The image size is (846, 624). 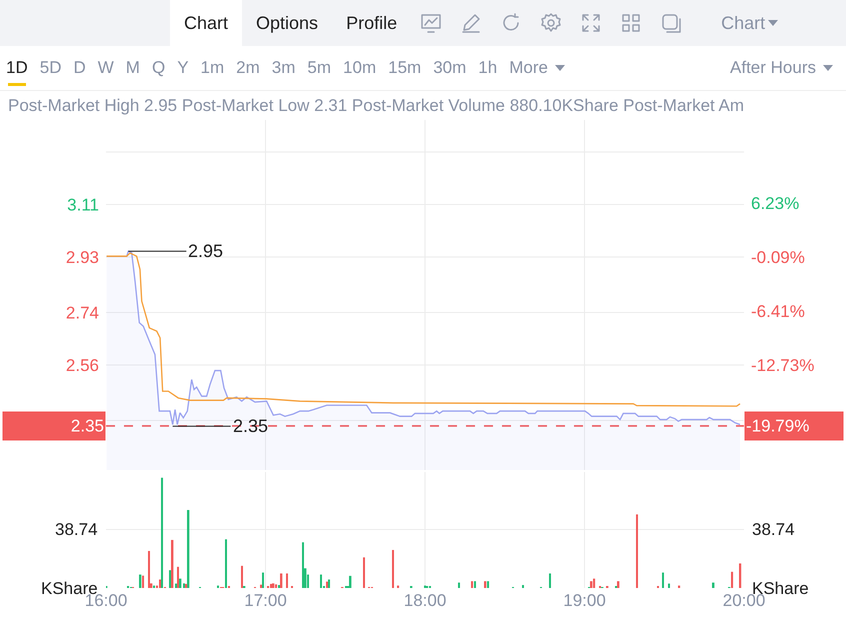 I want to click on y-tick-label: 2.56, so click(x=82, y=365).